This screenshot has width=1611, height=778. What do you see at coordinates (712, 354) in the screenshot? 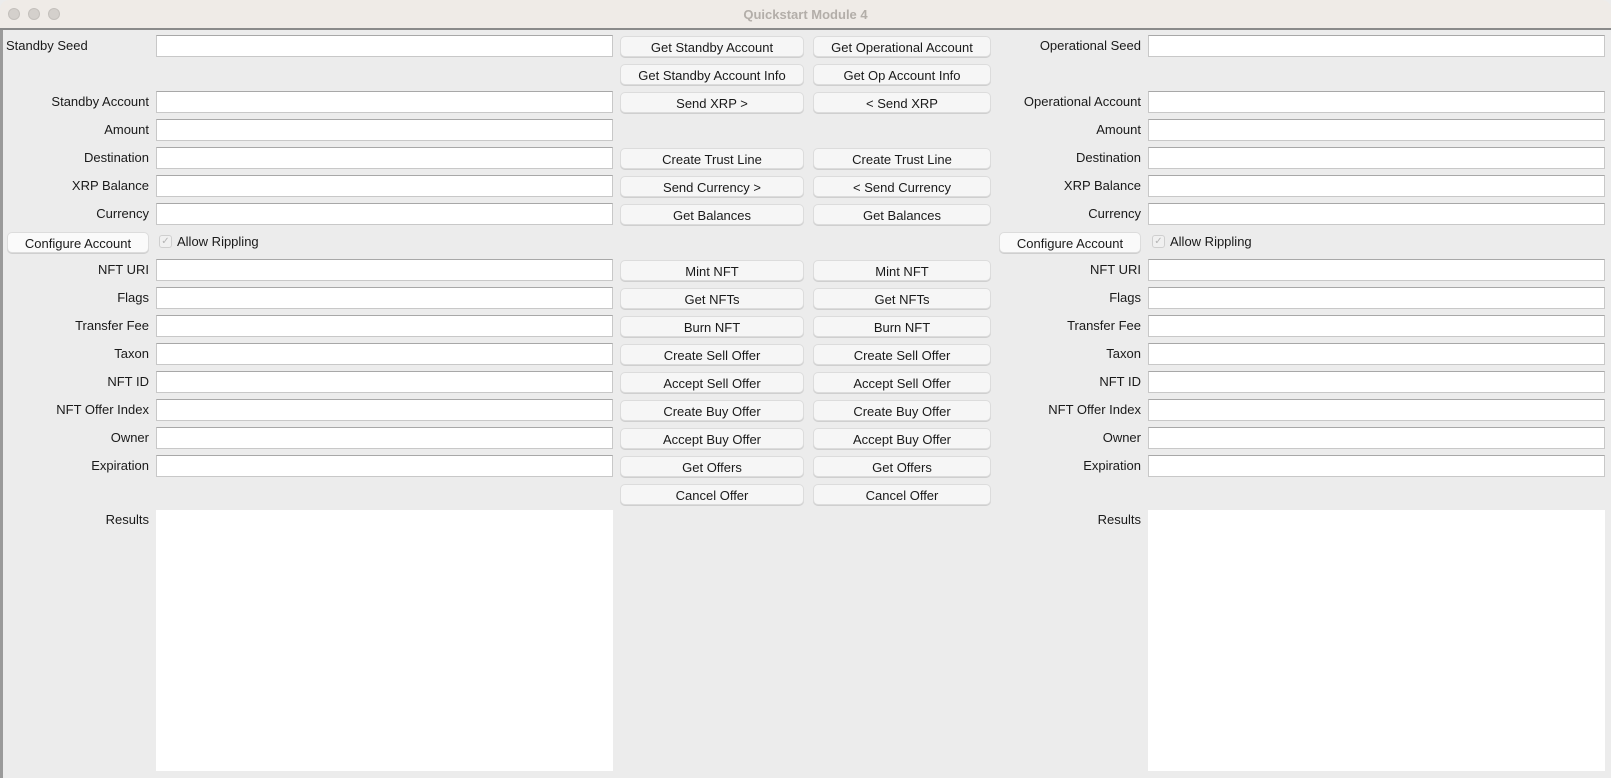
I see `standby-create-sell-offer-button: Create Sell Offer` at bounding box center [712, 354].